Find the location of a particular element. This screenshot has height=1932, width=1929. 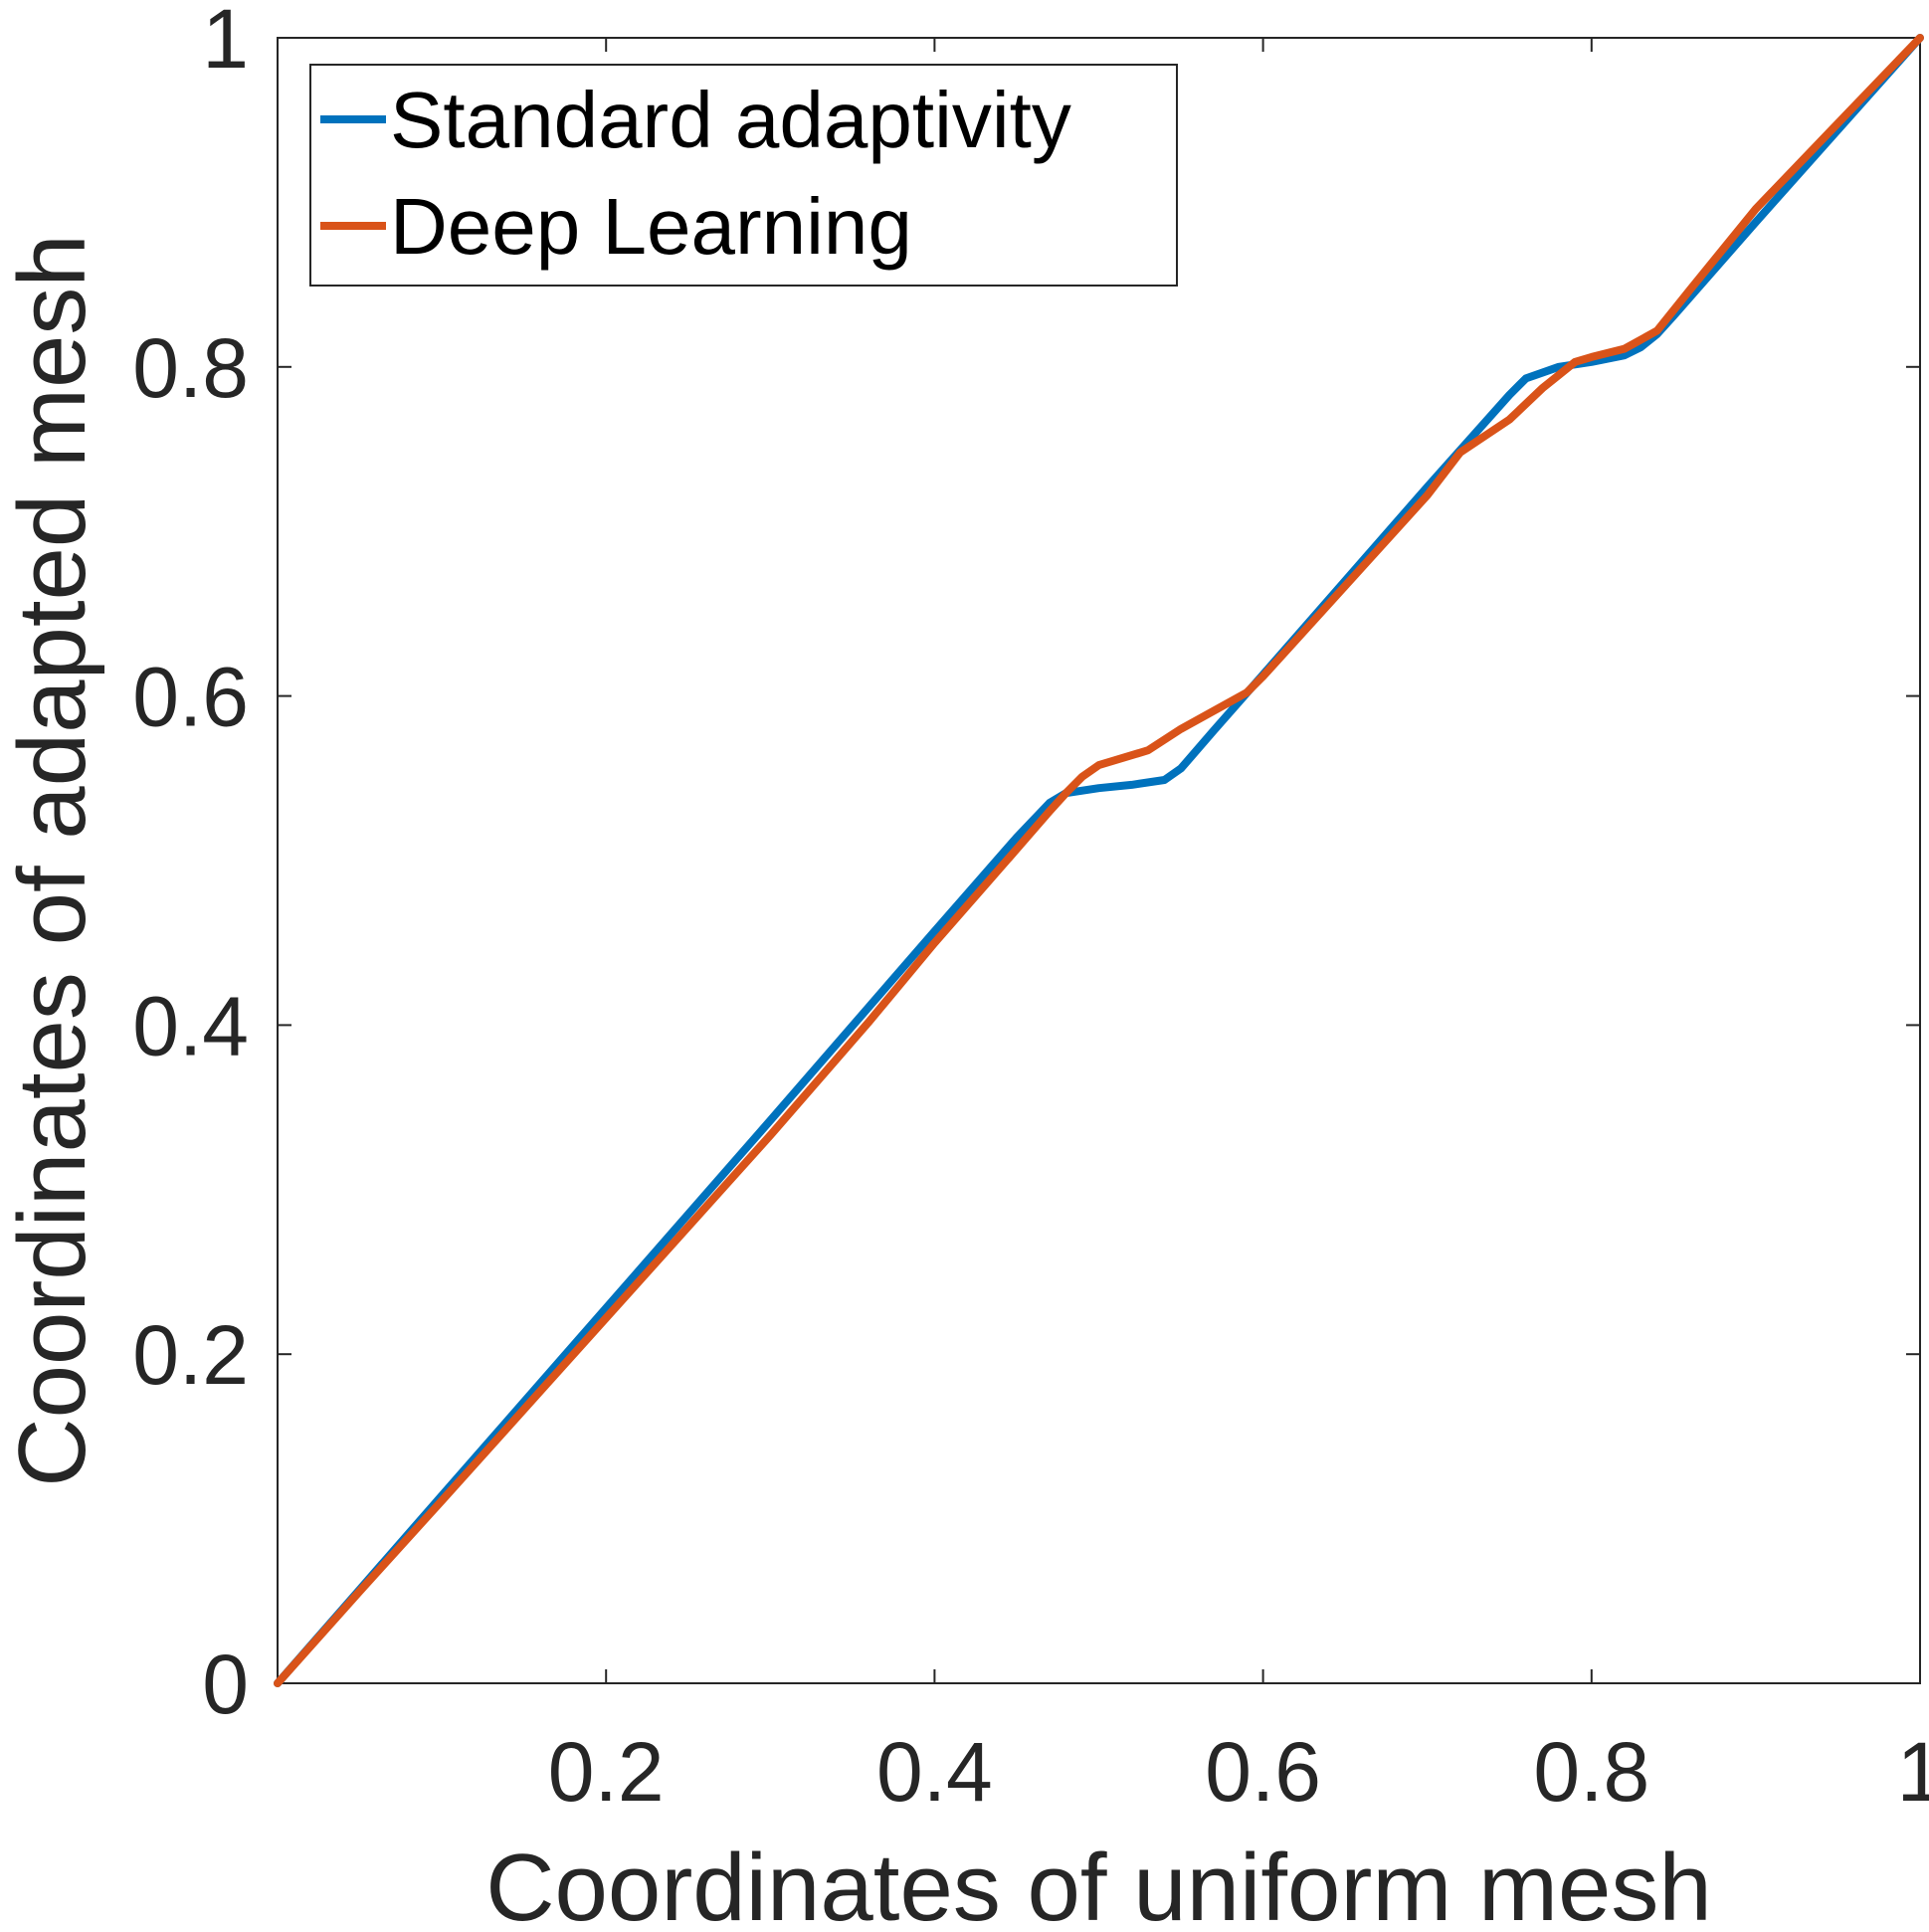

x-axis-title: Coordinates of uniform mesh is located at coordinates (1099, 1883).